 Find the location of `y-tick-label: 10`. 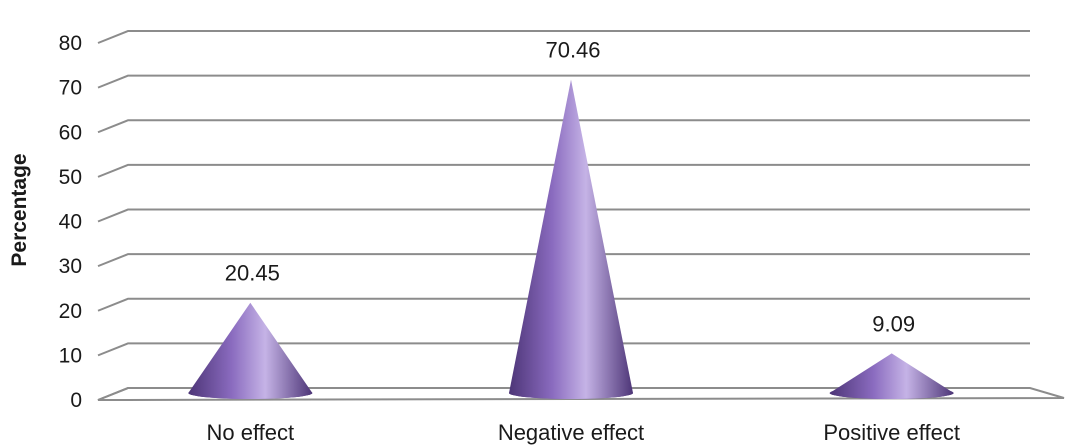

y-tick-label: 10 is located at coordinates (70, 355).